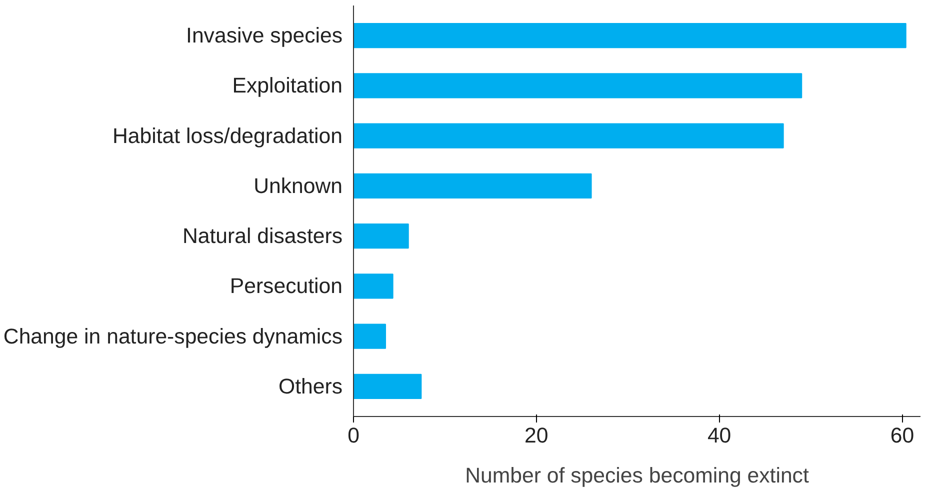  I want to click on y-tick-label: Exploitation, so click(287, 86).